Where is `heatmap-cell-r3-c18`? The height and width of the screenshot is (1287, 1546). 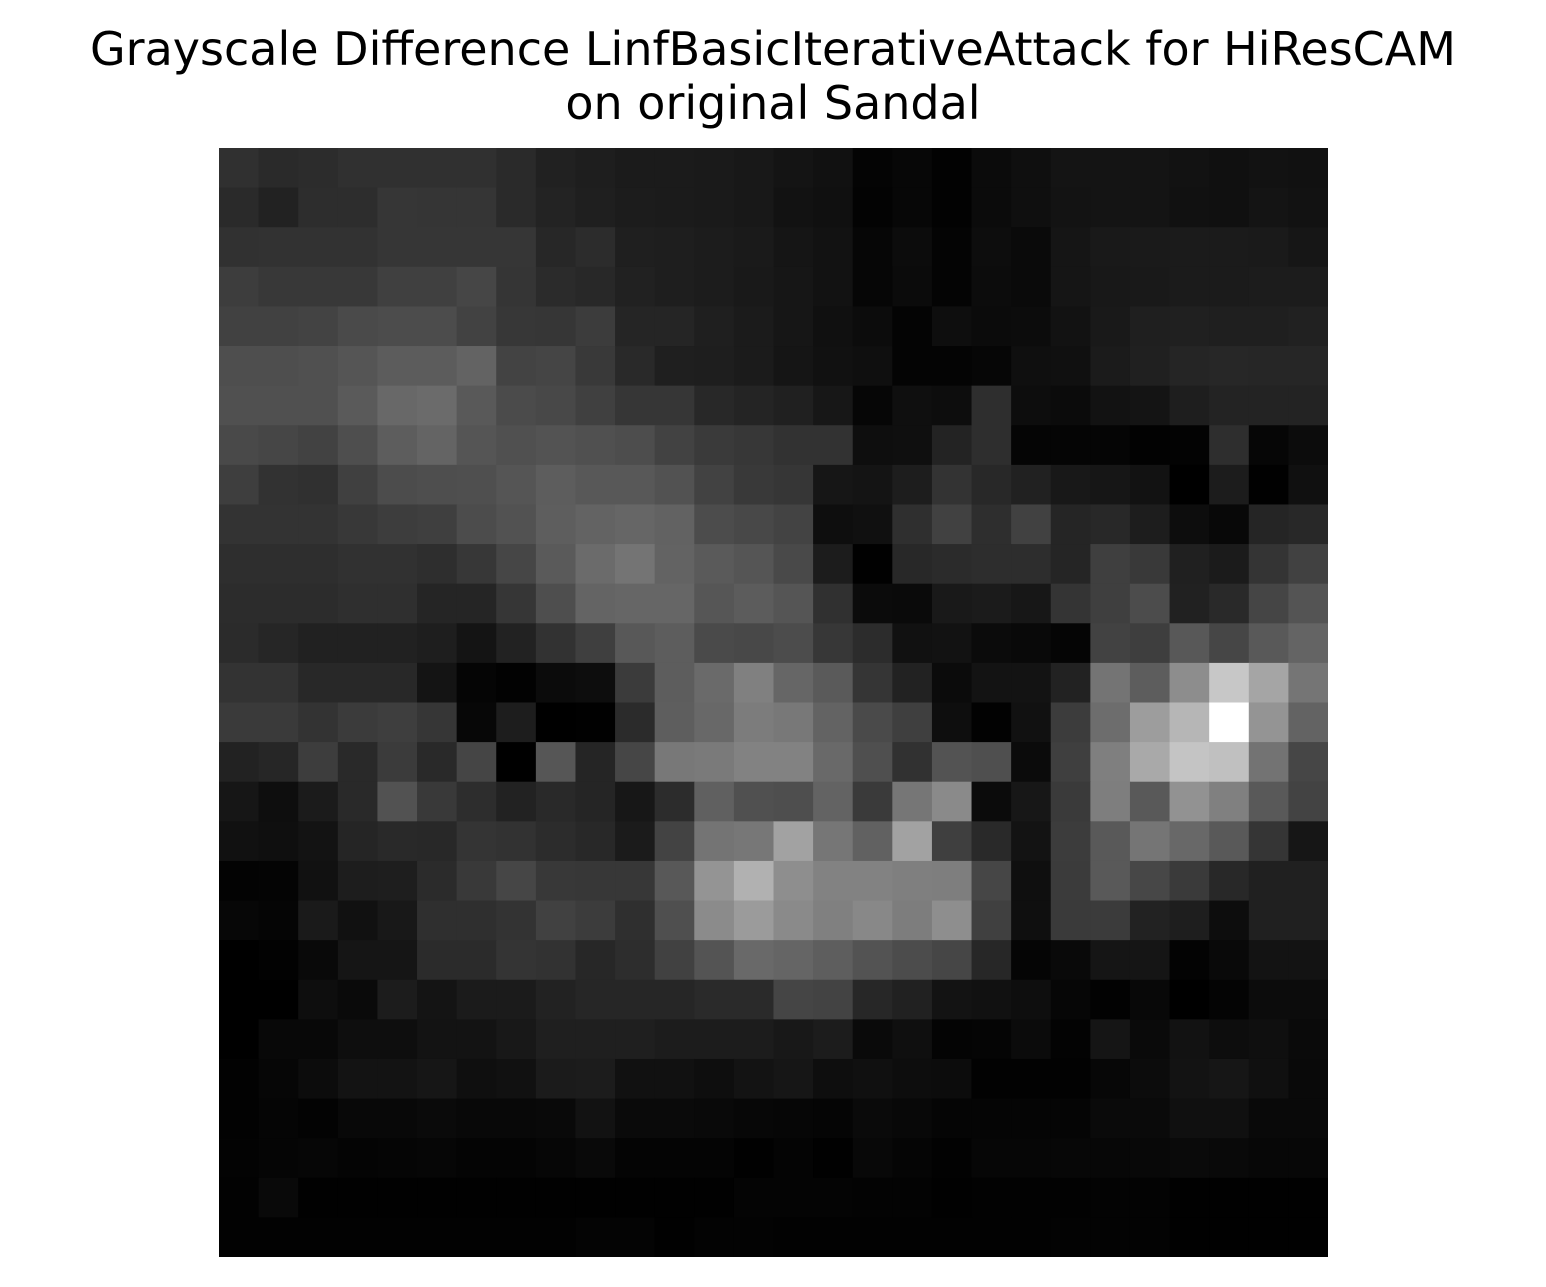
heatmap-cell-r3-c18 is located at coordinates (952, 287).